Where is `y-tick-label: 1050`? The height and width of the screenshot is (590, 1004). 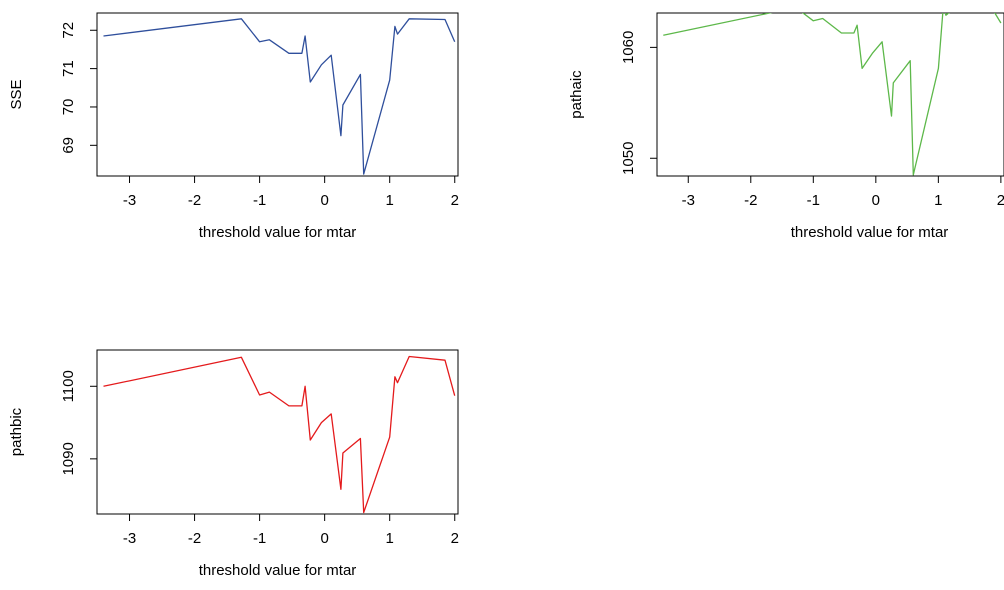 y-tick-label: 1050 is located at coordinates (628, 158).